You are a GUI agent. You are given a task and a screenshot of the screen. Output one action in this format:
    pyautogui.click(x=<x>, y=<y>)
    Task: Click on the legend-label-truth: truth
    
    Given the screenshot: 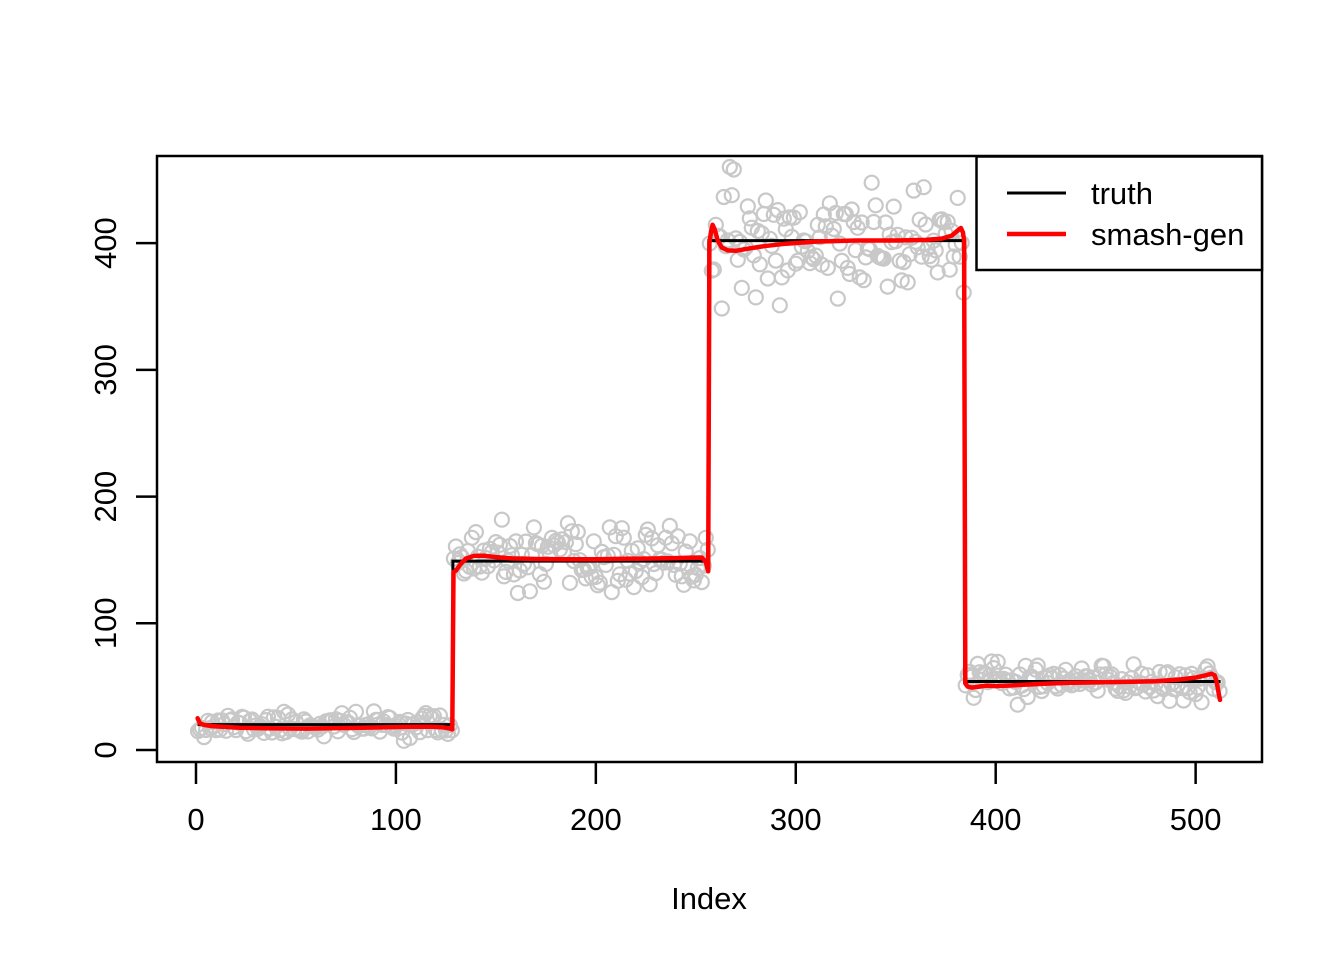 What is the action you would take?
    pyautogui.click(x=1122, y=193)
    